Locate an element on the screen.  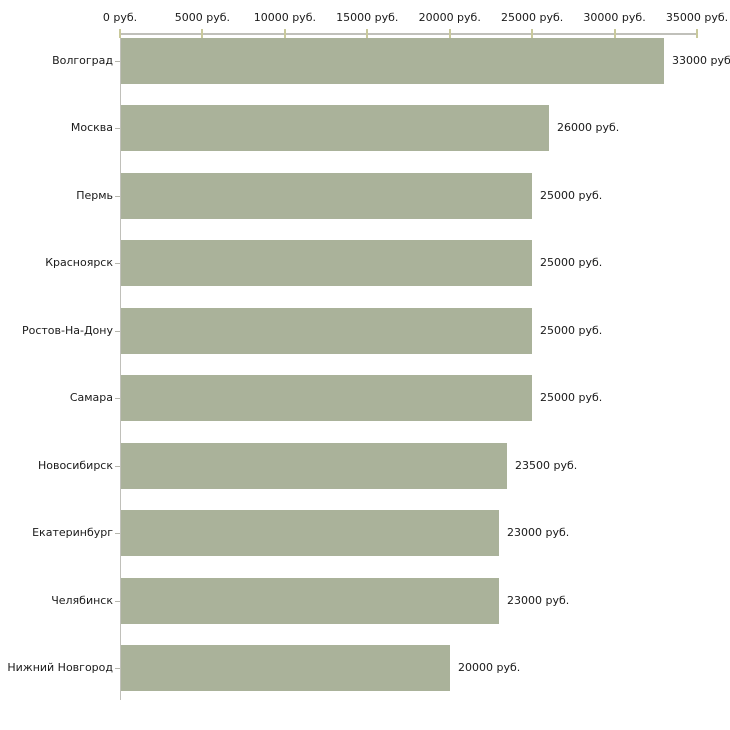
x-axis-tick-label: 10000 руб. is located at coordinates (284, 17).